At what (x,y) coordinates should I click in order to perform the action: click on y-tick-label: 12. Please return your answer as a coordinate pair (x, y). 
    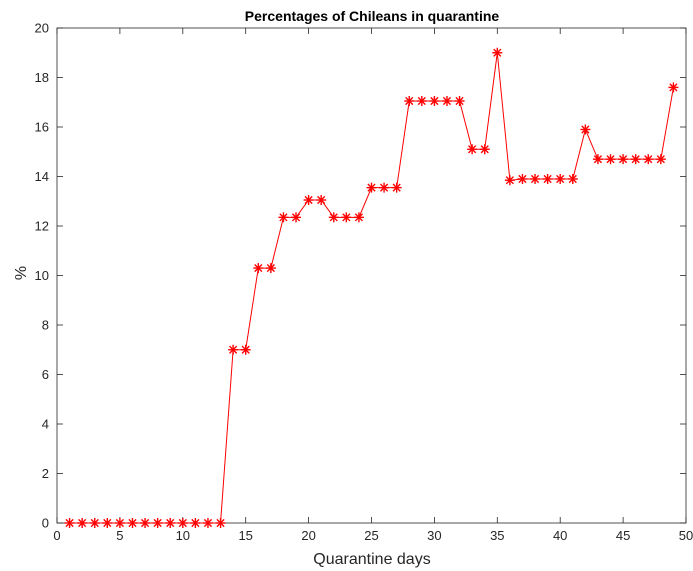
    Looking at the image, I should click on (42, 226).